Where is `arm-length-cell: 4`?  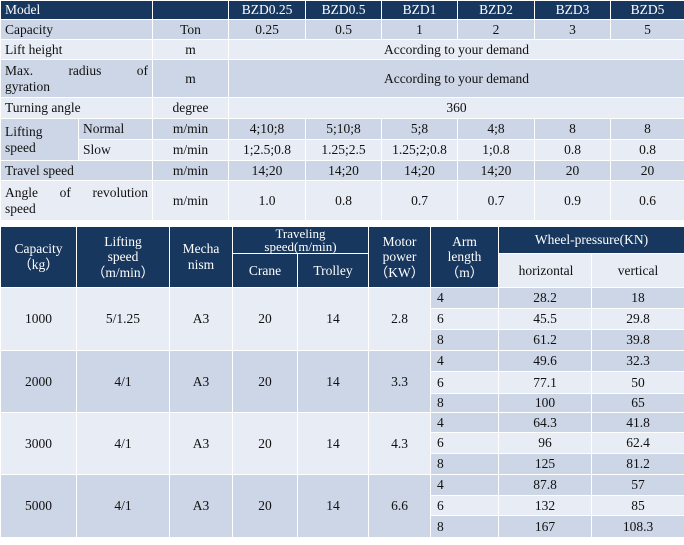 arm-length-cell: 4 is located at coordinates (464, 485).